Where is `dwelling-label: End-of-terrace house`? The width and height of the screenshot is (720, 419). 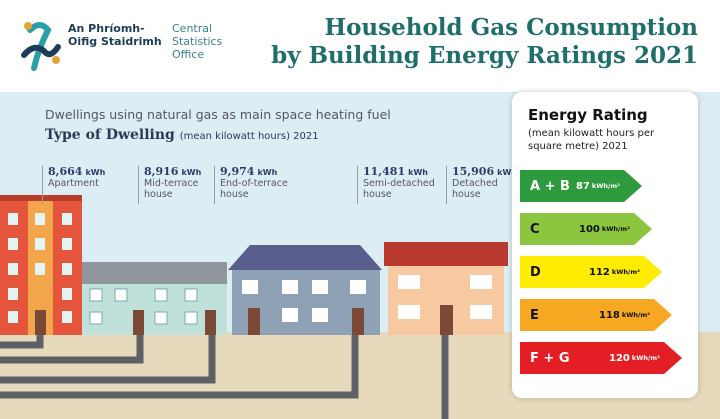
dwelling-label: End-of-terrace house is located at coordinates (254, 189).